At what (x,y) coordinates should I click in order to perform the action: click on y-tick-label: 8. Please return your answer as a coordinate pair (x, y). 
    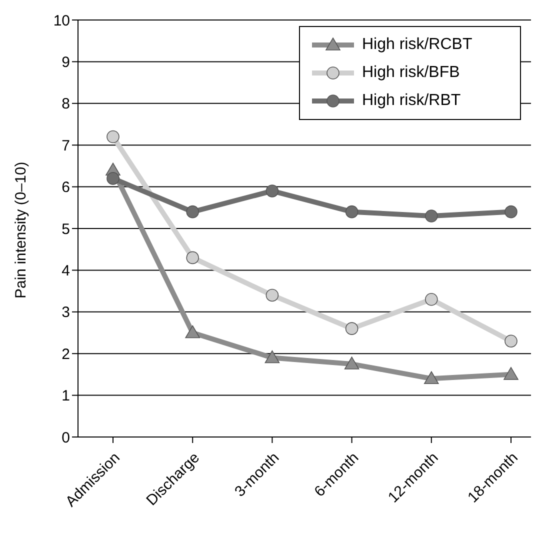
    Looking at the image, I should click on (66, 104).